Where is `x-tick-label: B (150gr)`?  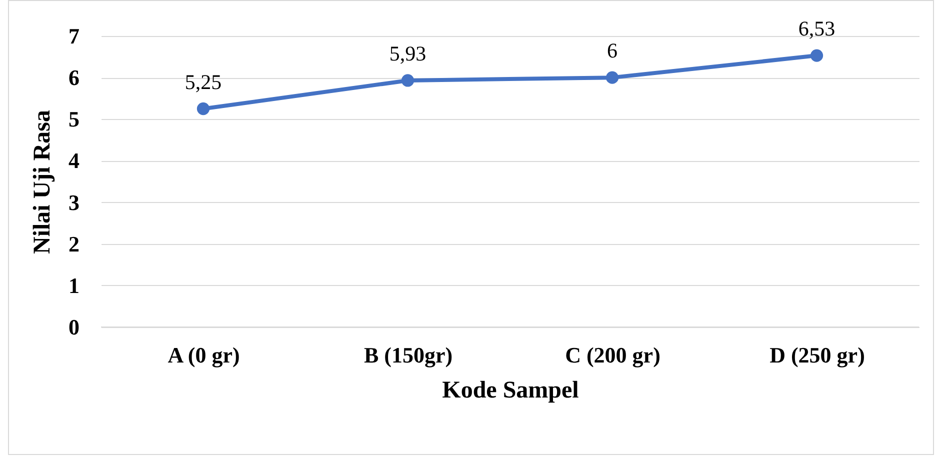
x-tick-label: B (150gr) is located at coordinates (408, 355).